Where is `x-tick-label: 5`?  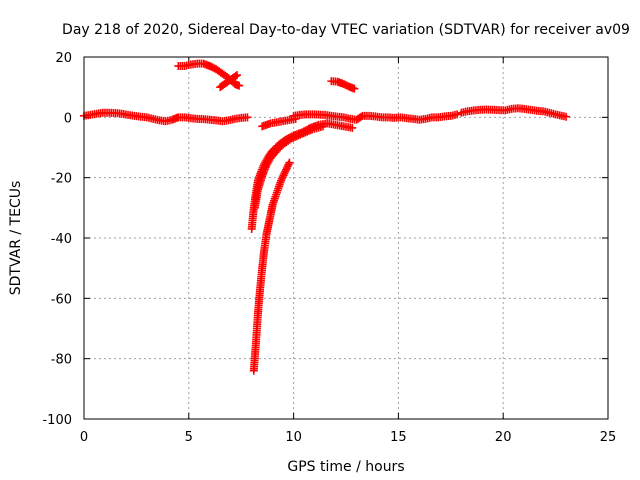
x-tick-label: 5 is located at coordinates (189, 437).